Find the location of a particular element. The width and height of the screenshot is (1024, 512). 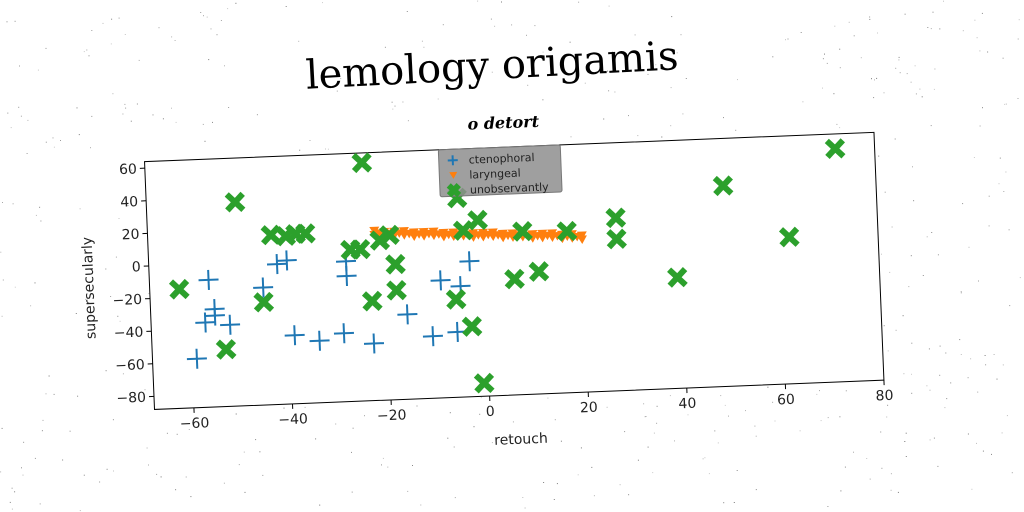

legend-entry-ctenophoral: ctenophoral is located at coordinates (491, 159).